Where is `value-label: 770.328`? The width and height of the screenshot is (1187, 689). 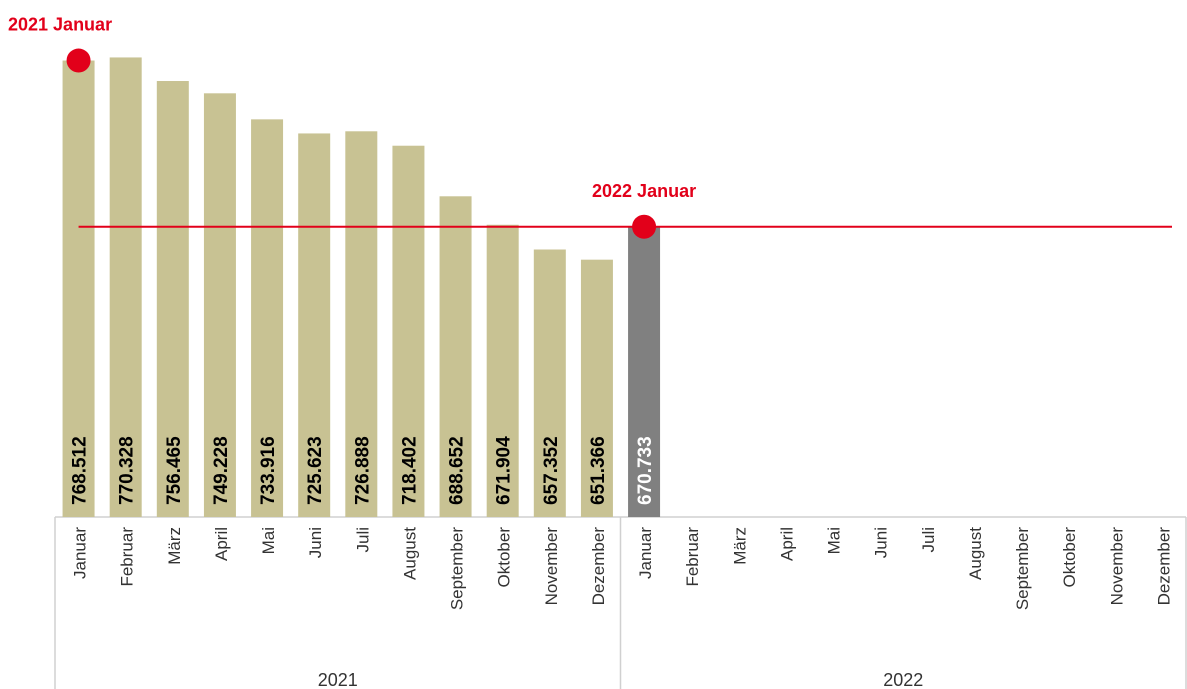
value-label: 770.328 is located at coordinates (127, 470).